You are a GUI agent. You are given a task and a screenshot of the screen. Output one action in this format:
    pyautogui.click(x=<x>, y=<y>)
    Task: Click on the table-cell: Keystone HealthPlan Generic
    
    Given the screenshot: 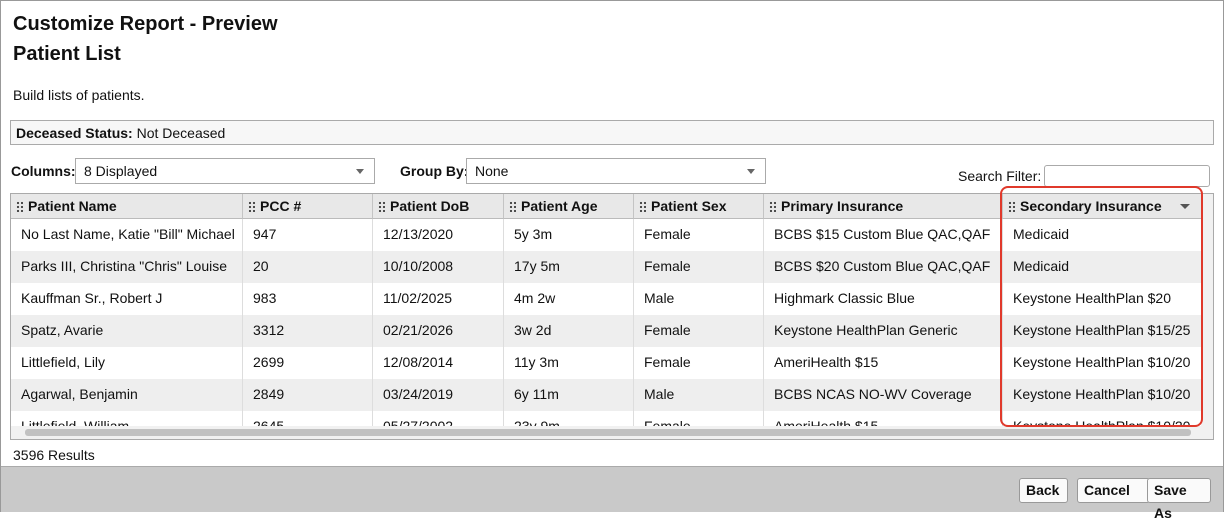 What is the action you would take?
    pyautogui.click(x=883, y=331)
    